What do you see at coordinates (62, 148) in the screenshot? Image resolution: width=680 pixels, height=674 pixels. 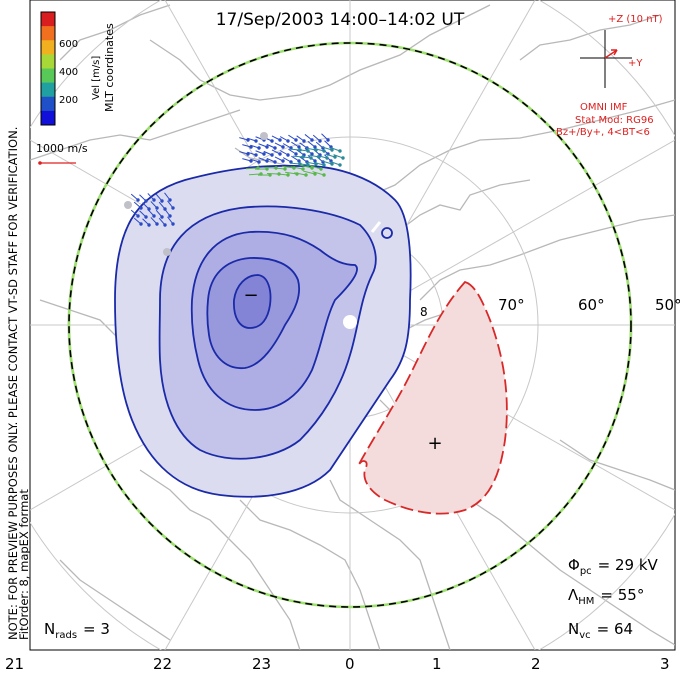 I see `velocity-scale-label: 1000 m/s` at bounding box center [62, 148].